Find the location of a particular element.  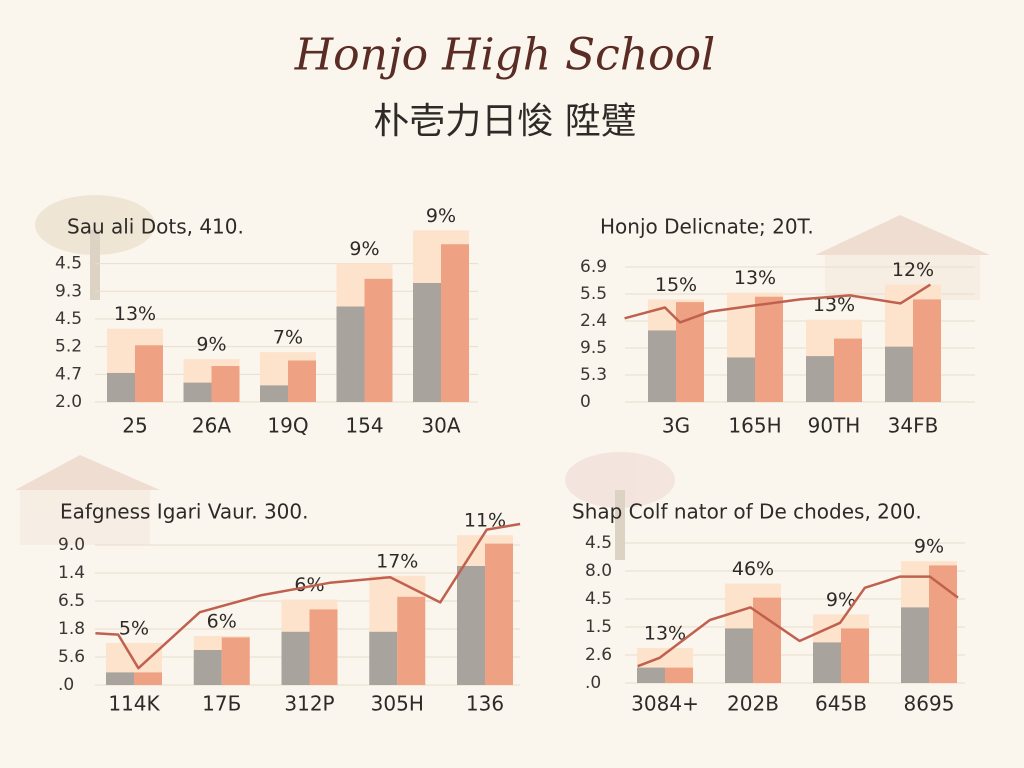

x-tick-label: 30A is located at coordinates (440, 426).